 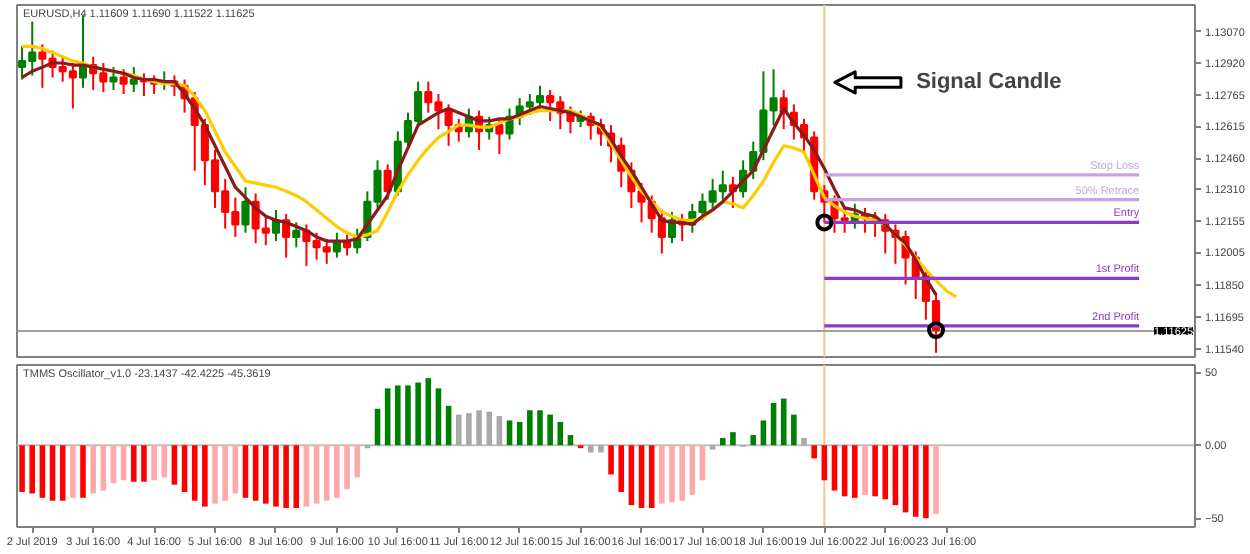 What do you see at coordinates (989, 82) in the screenshot?
I see `annotation: Signal Candle` at bounding box center [989, 82].